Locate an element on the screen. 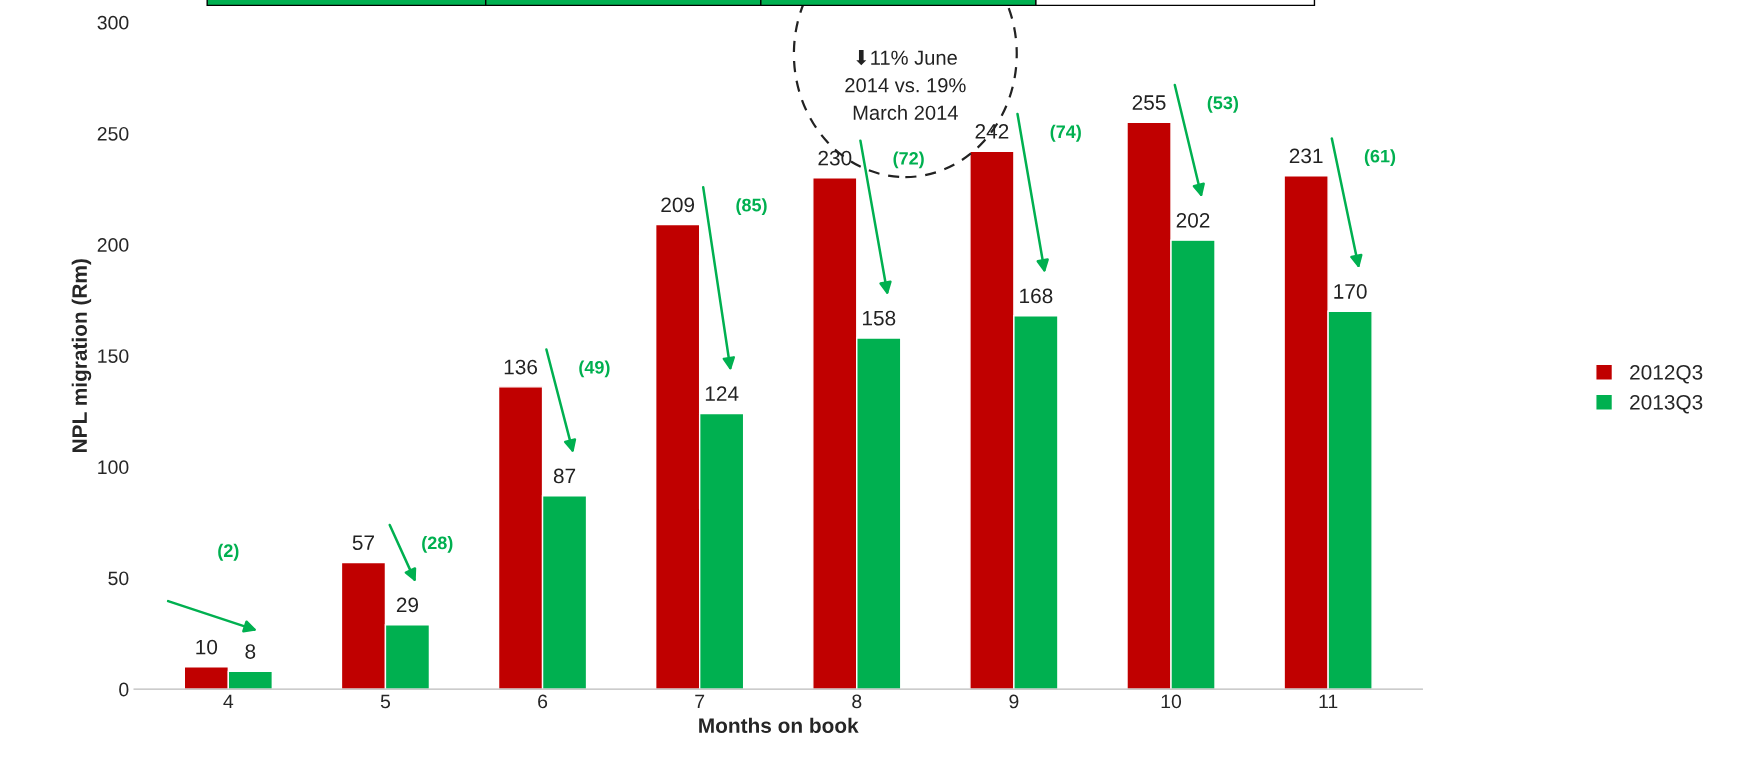 This screenshot has height=770, width=1741. data-label: 10 is located at coordinates (207, 647).